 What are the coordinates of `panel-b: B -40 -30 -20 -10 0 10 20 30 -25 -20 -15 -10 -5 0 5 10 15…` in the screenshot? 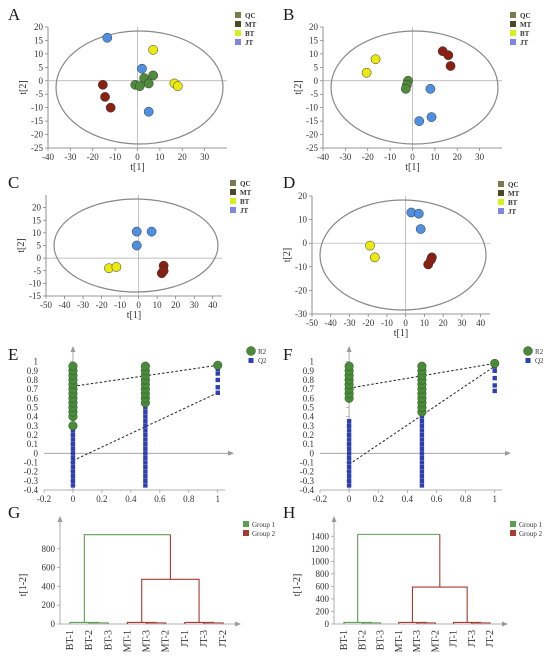 It's located at (407, 89).